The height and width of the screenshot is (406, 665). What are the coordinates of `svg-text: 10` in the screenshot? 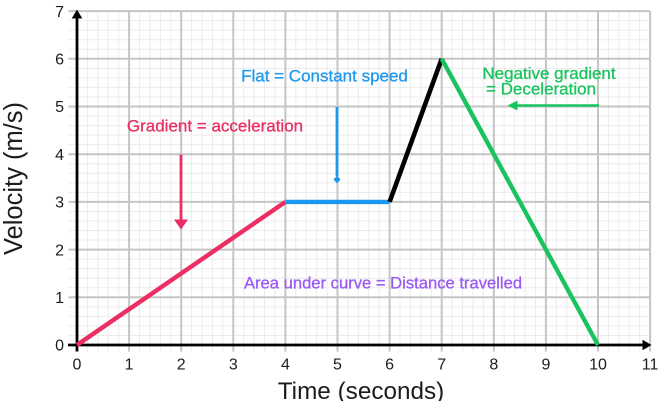 It's located at (598, 365).